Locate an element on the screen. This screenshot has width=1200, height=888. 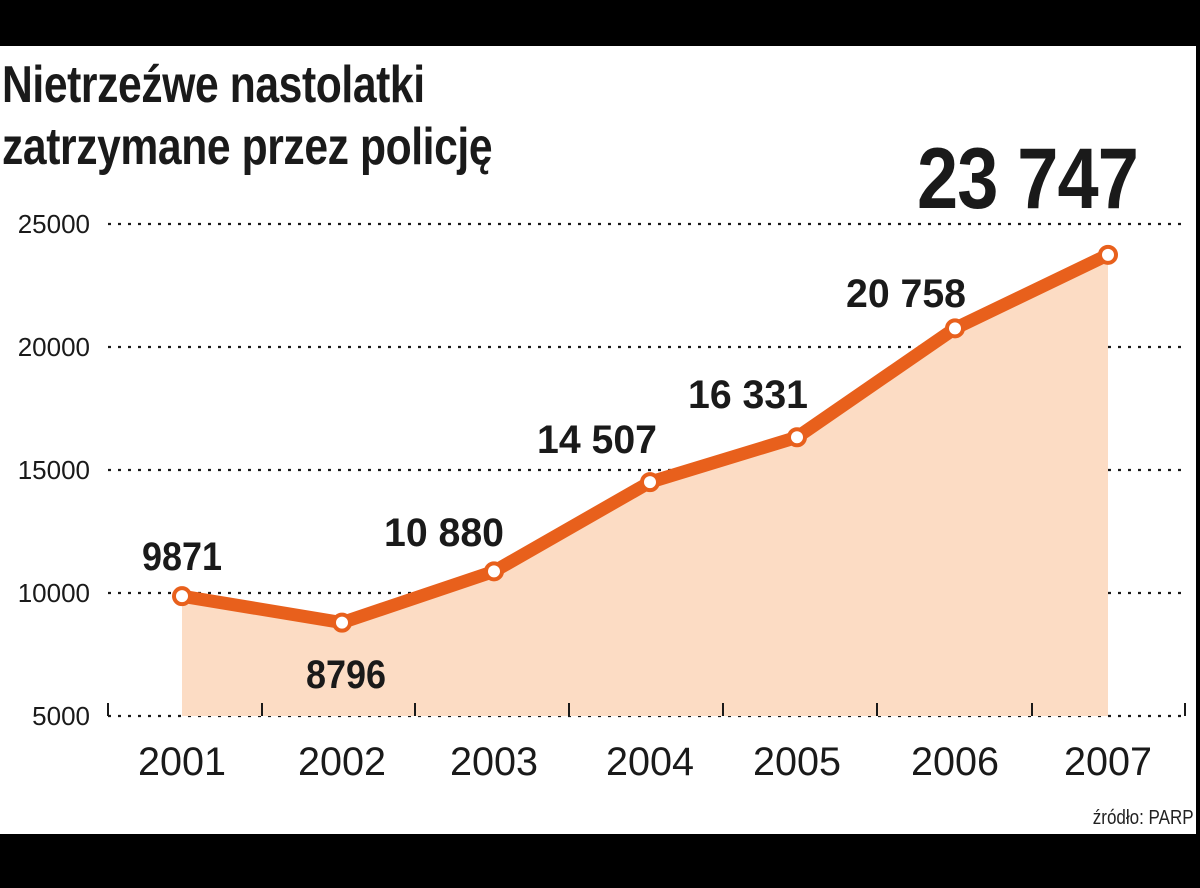
y-tick-label: 25000 is located at coordinates (54, 224).